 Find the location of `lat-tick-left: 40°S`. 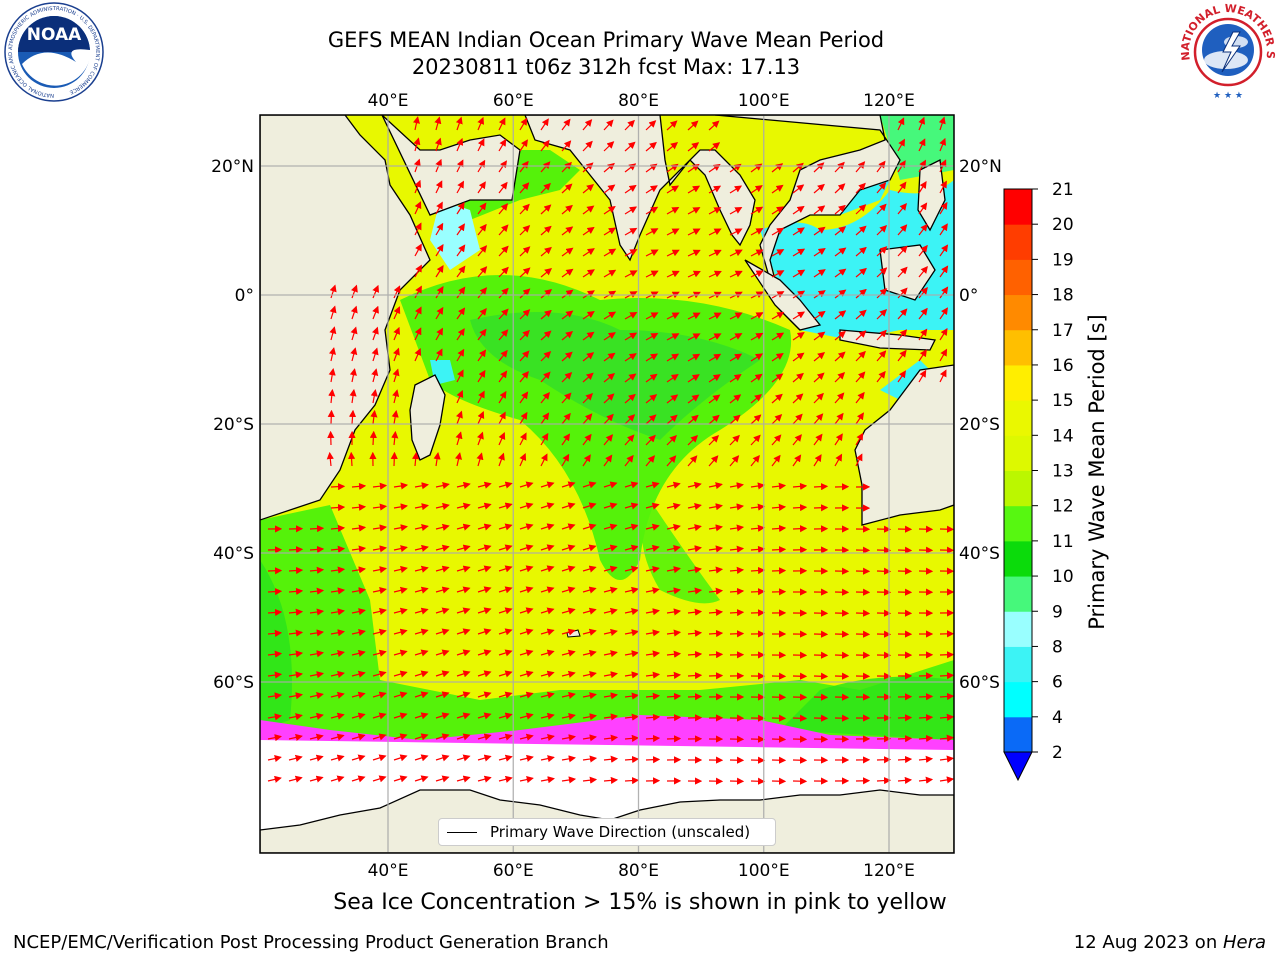

lat-tick-left: 40°S is located at coordinates (233, 554).